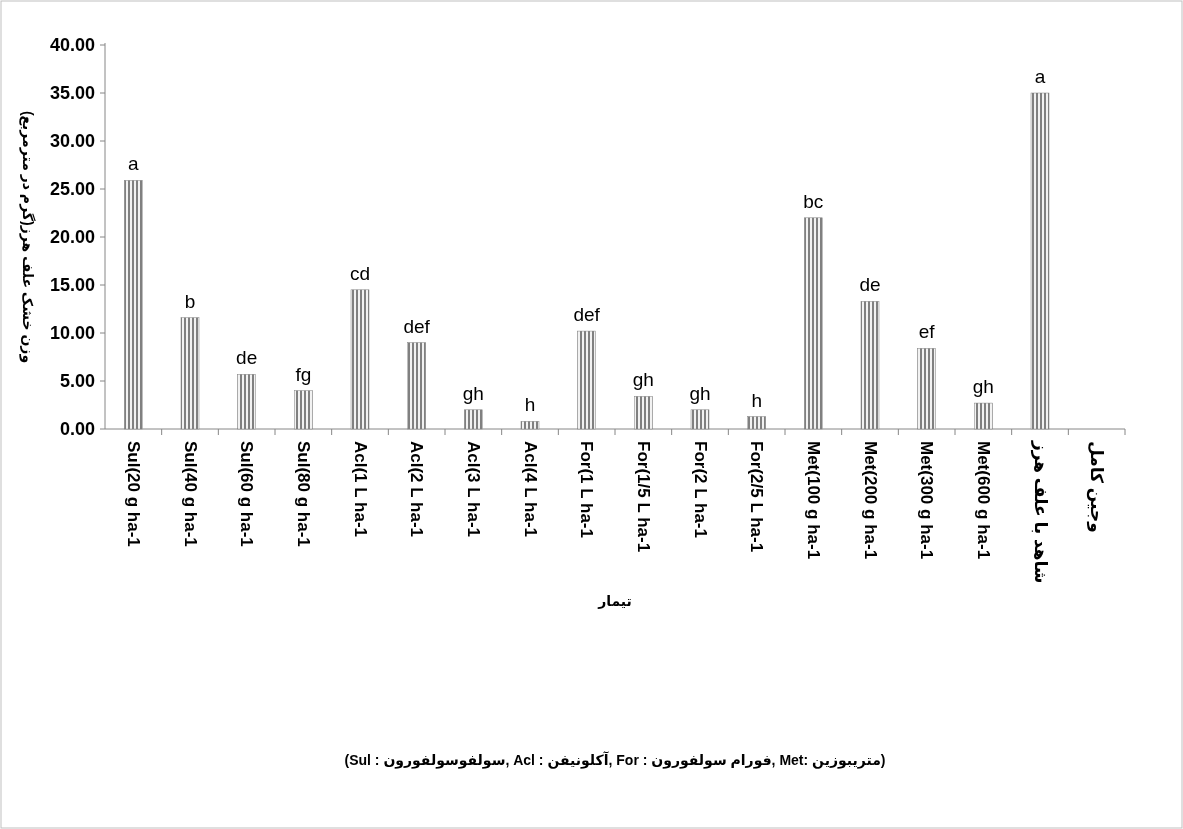 Image resolution: width=1183 pixels, height=829 pixels. Describe the element at coordinates (813, 500) in the screenshot. I see `x-tick-label: Met(100 g ha-1` at that location.